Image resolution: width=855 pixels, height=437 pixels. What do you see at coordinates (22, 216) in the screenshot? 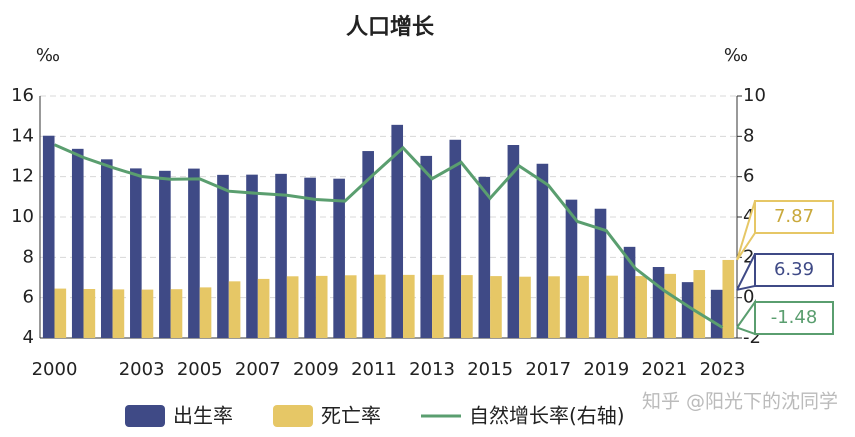
I see `y-tick-label: 10` at bounding box center [22, 216].